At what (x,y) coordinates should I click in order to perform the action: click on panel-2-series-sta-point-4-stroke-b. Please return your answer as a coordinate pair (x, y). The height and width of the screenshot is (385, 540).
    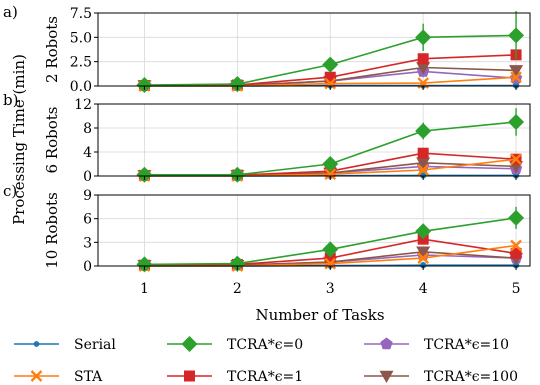
    Looking at the image, I should click on (516, 245).